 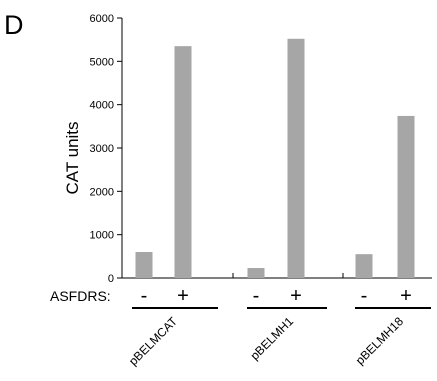 What do you see at coordinates (153, 341) in the screenshot?
I see `group-label: pBELMCAT` at bounding box center [153, 341].